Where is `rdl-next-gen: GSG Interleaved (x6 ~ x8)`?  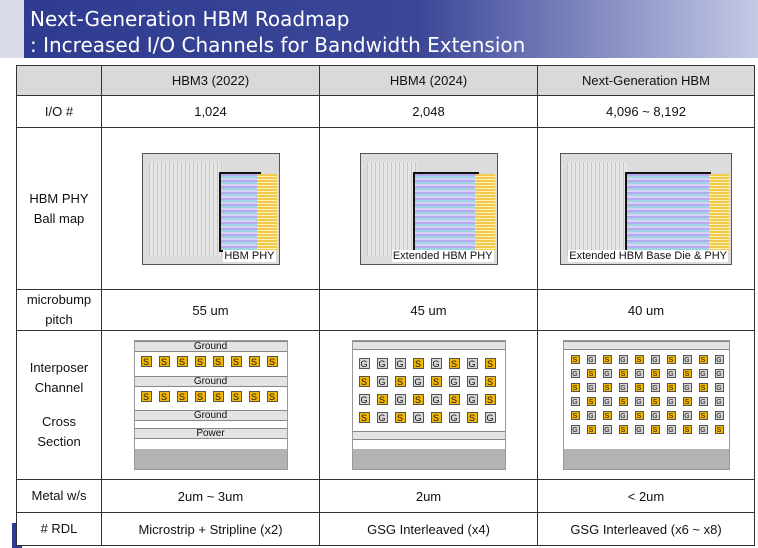 rdl-next-gen: GSG Interleaved (x6 ~ x8) is located at coordinates (646, 529).